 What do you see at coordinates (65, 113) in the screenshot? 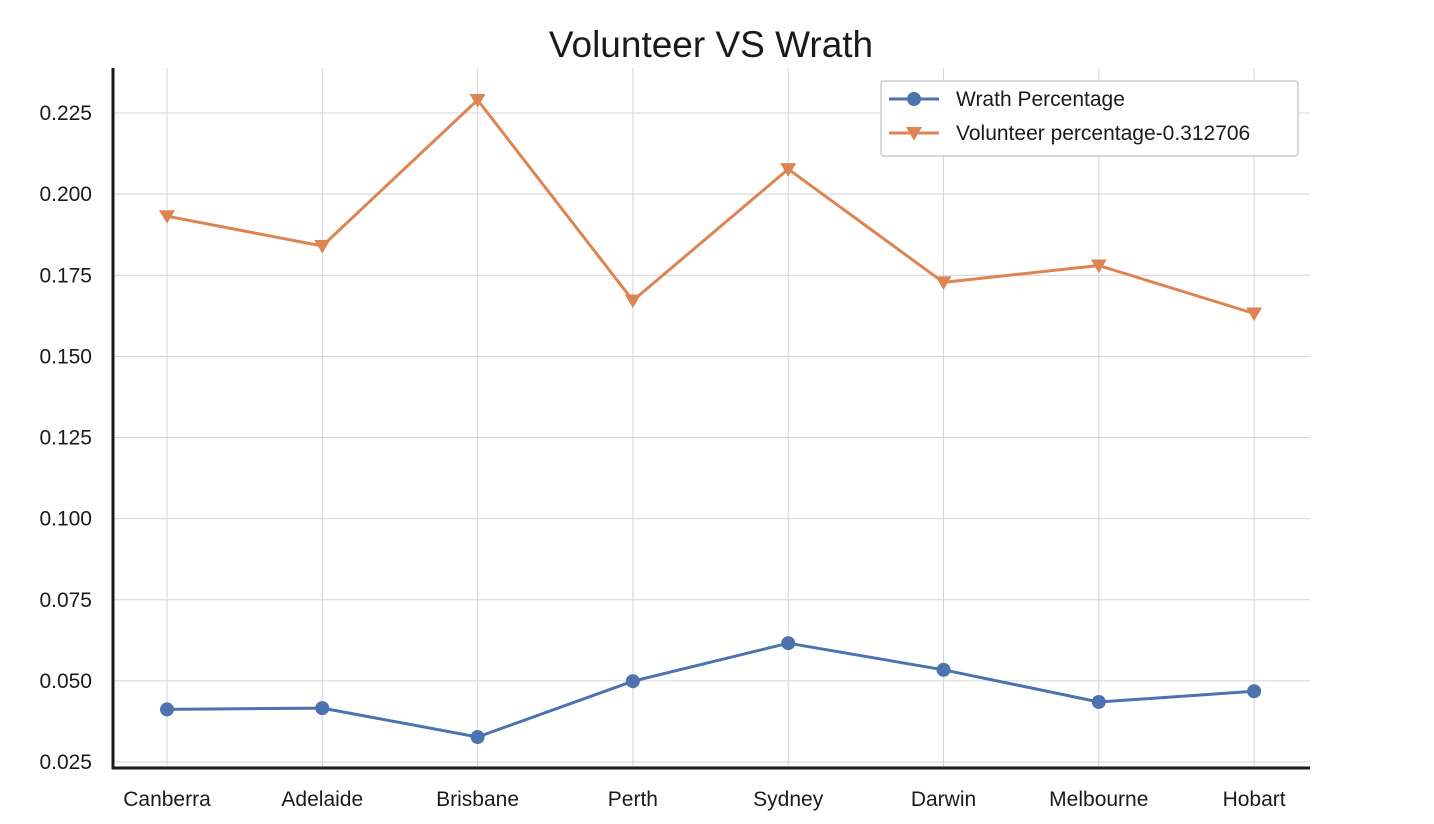
I see `y-tick-label: 0.225` at bounding box center [65, 113].